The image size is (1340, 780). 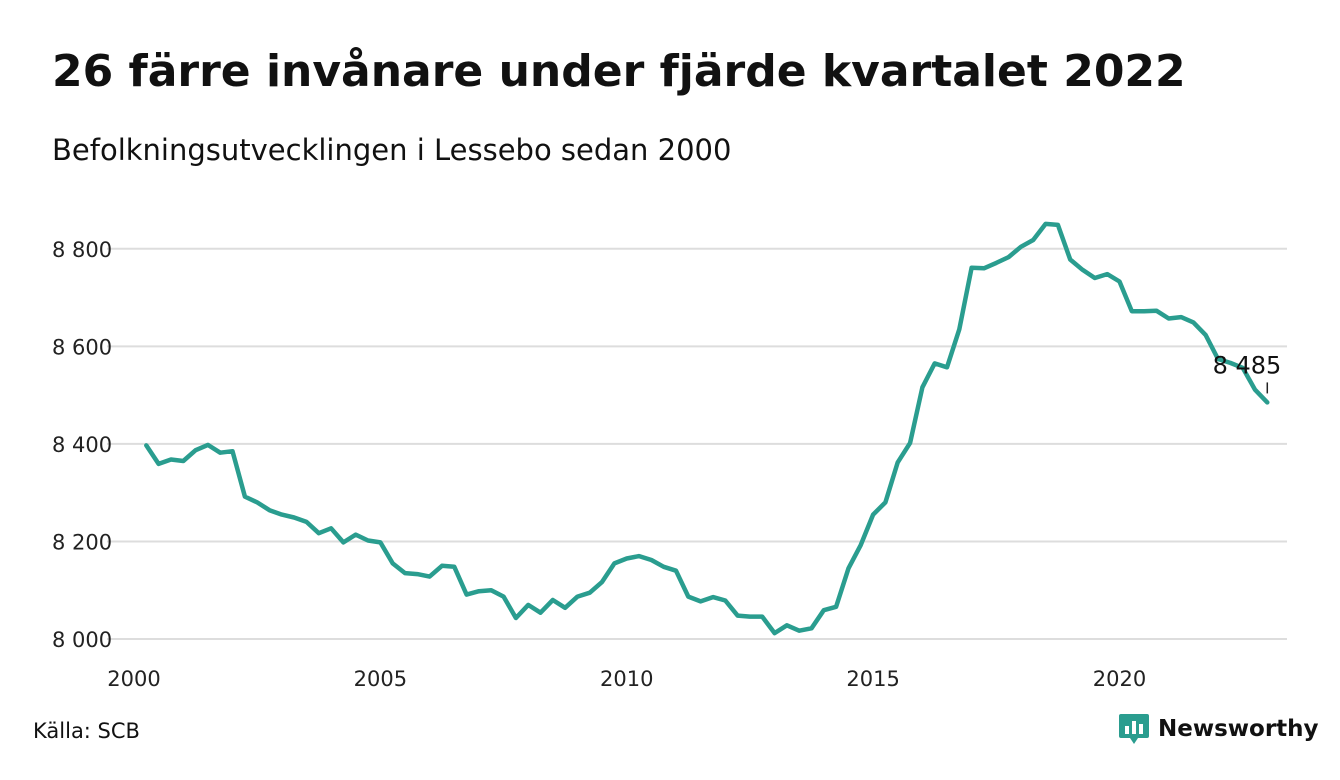 I want to click on x-tick-label: 2005, so click(x=380, y=679).